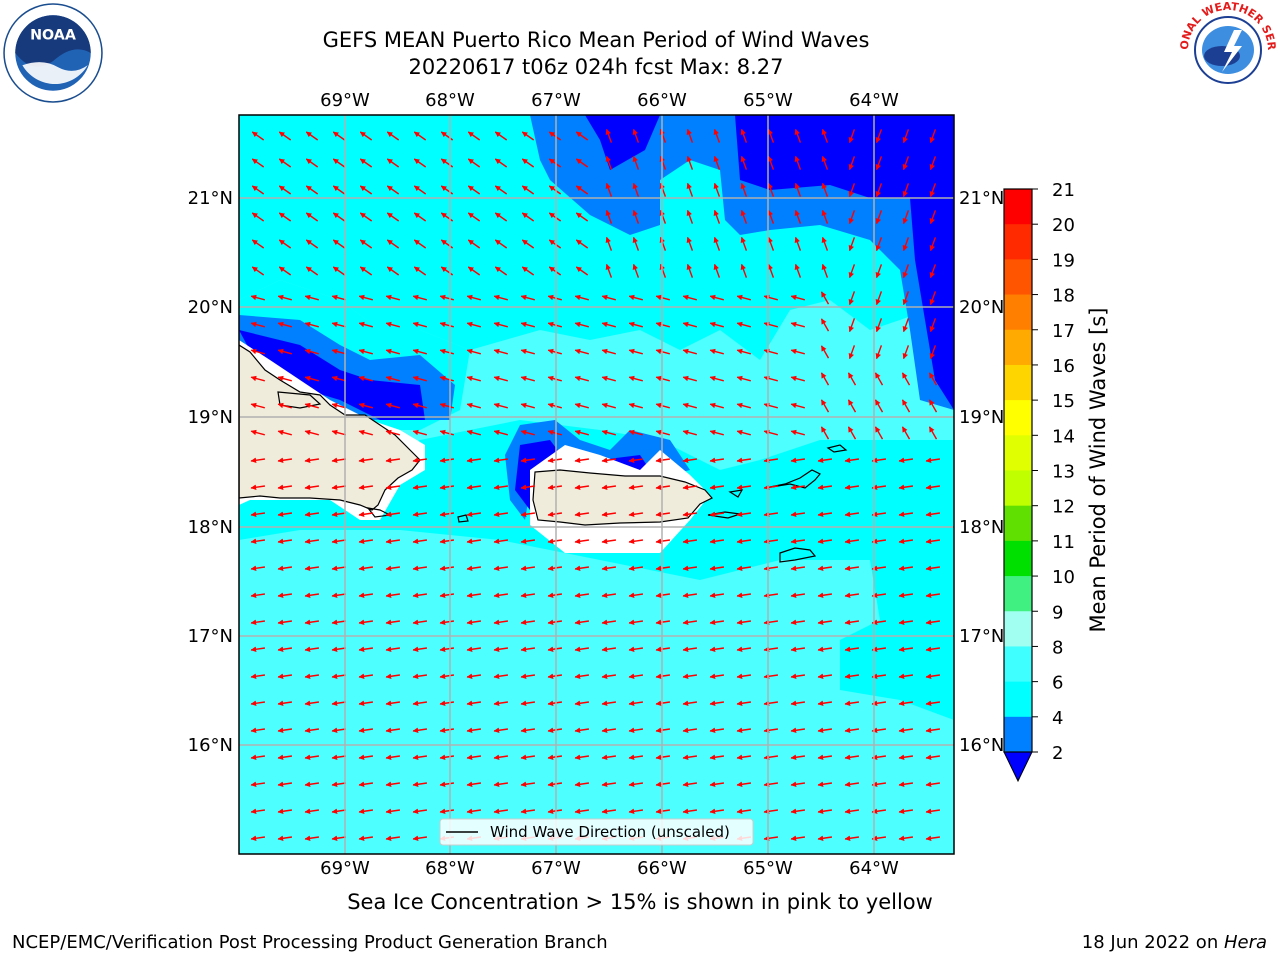  Describe the element at coordinates (609, 100) in the screenshot. I see `longitude-labels-top: 69°W 68°W 67°W 66°W 65°W 64°W` at that location.